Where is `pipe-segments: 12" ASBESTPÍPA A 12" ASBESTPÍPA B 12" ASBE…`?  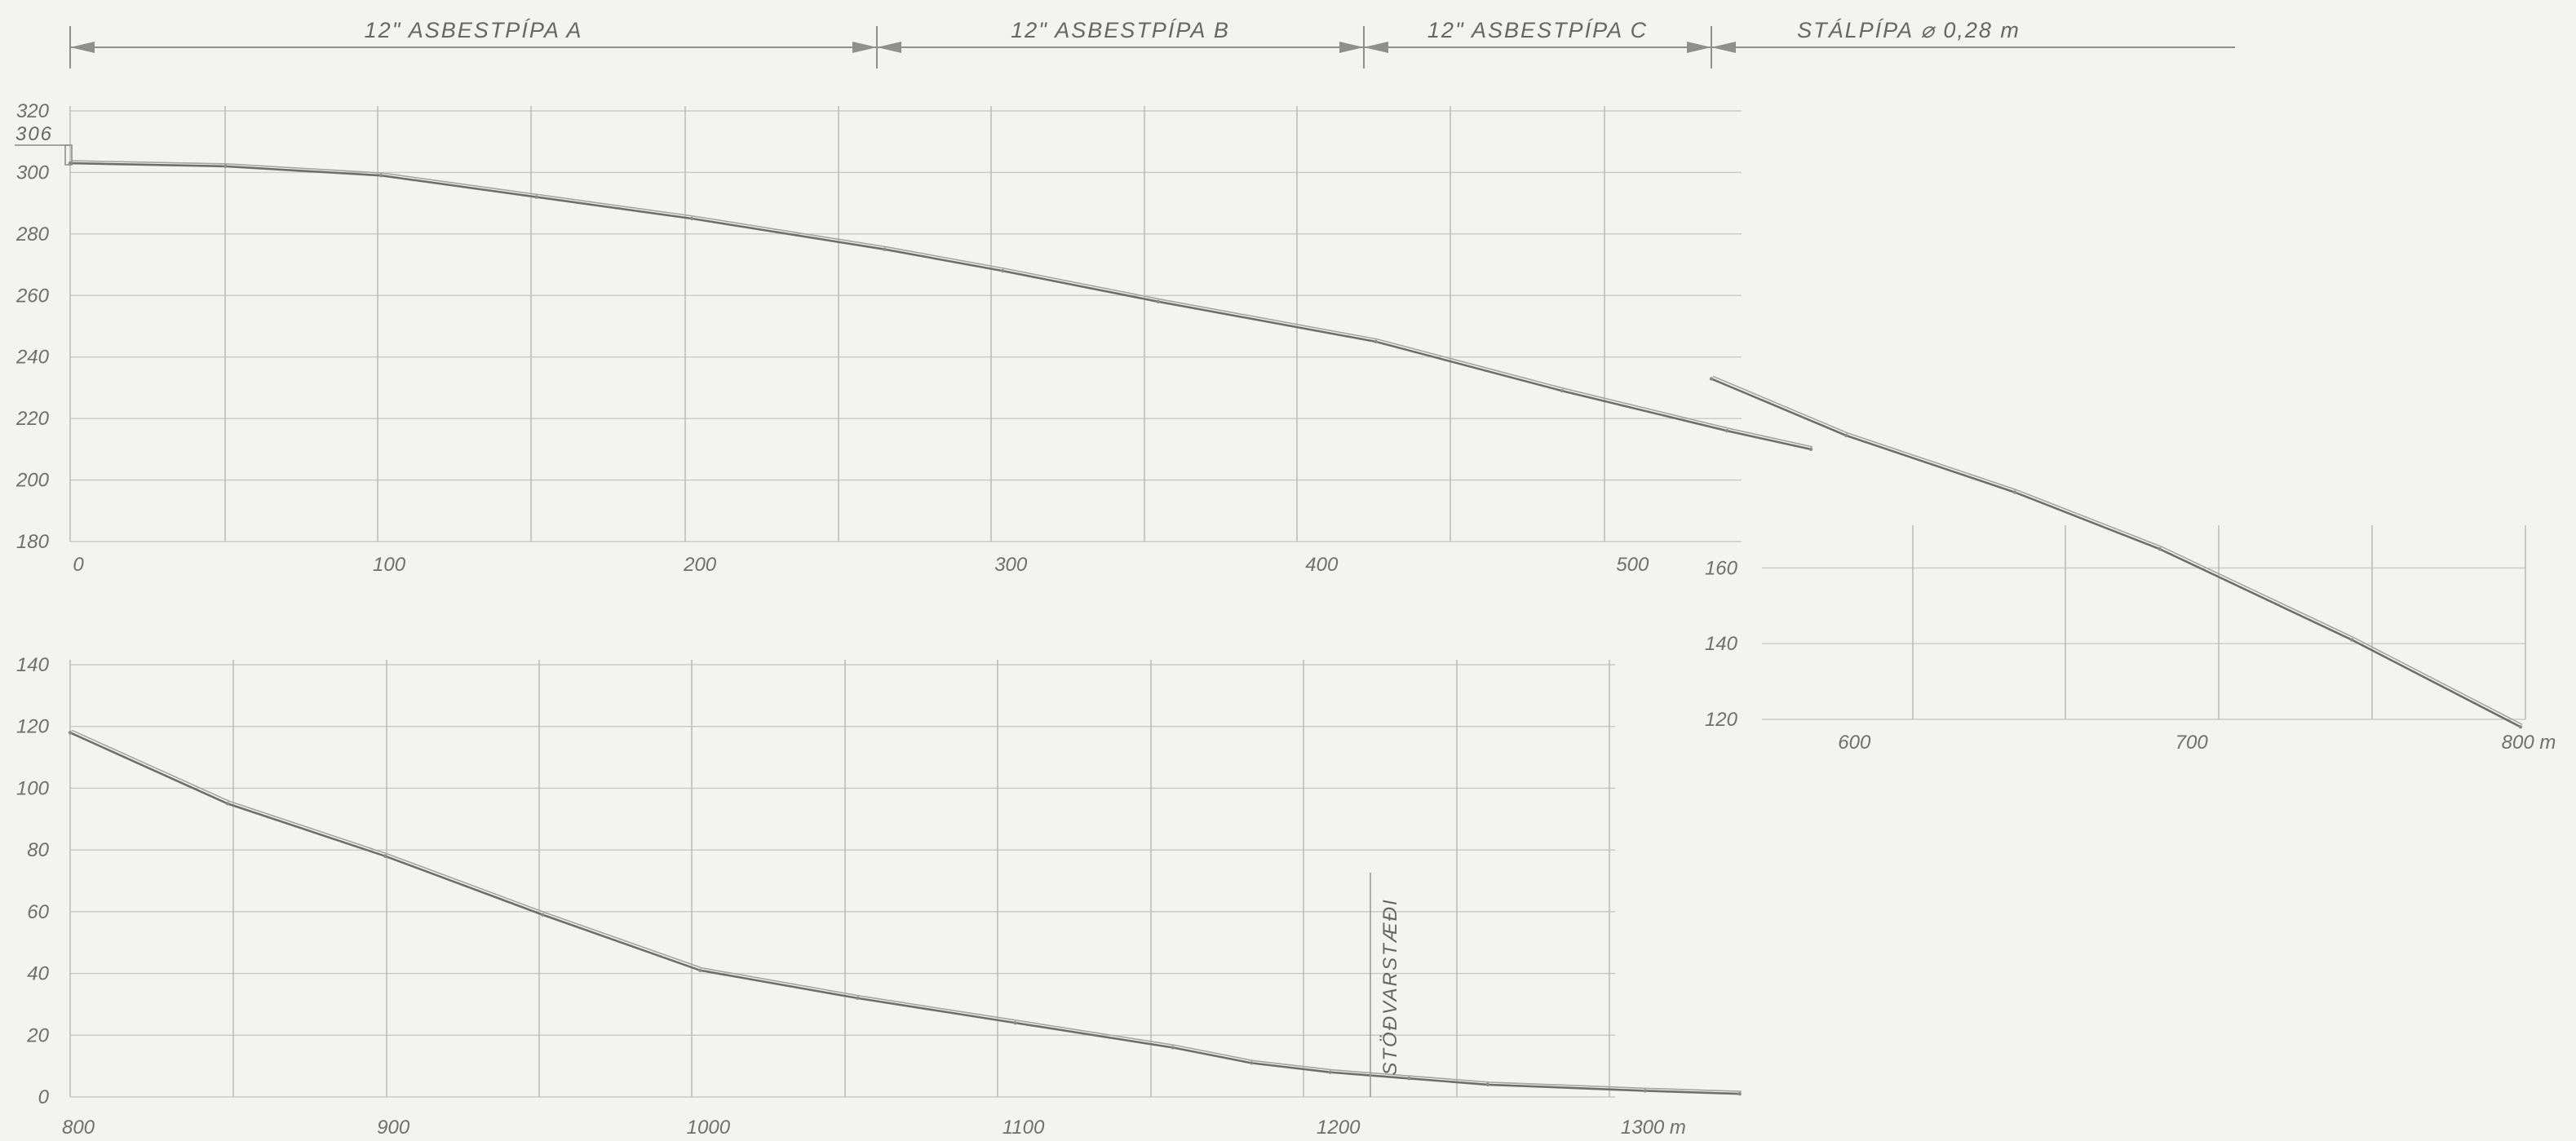
pipe-segments: 12" ASBESTPÍPA A 12" ASBESTPÍPA B 12" ASBE… is located at coordinates (1152, 43).